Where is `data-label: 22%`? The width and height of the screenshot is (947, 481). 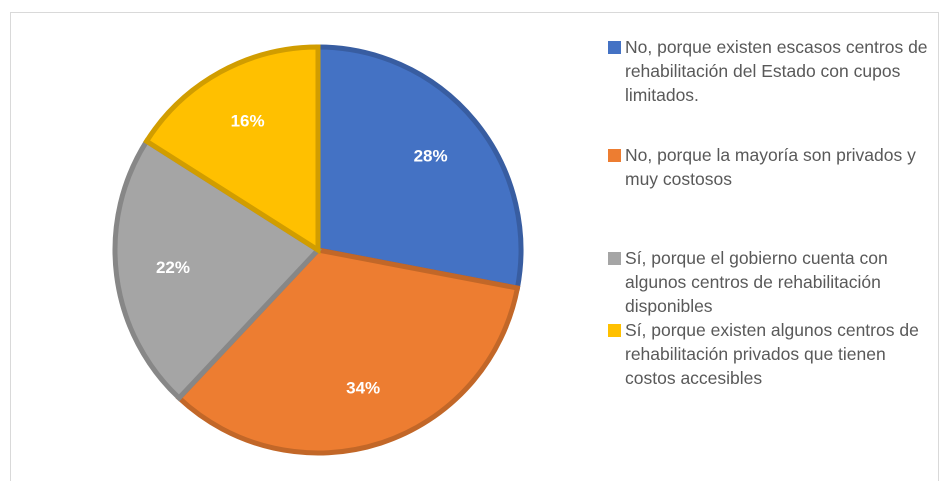
data-label: 22% is located at coordinates (173, 267).